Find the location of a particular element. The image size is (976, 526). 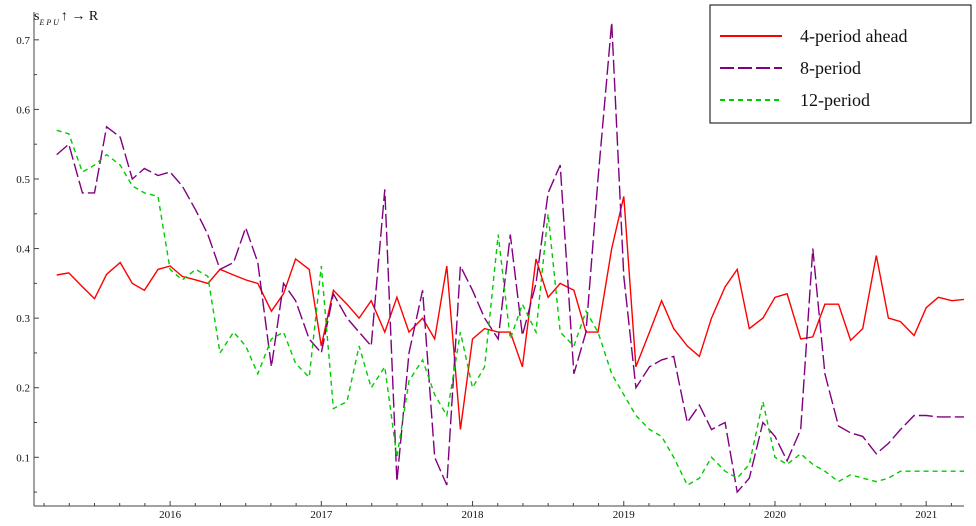

y-tick-label-2: 0.3 is located at coordinates (23, 319).